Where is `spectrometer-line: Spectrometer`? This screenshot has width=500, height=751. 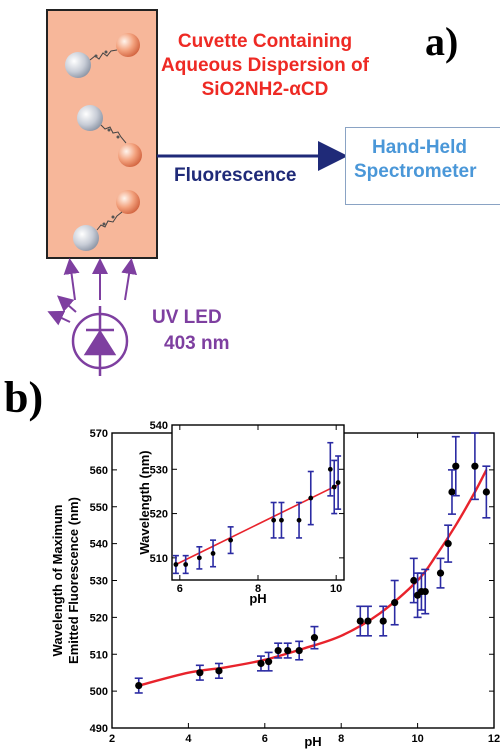 spectrometer-line: Spectrometer is located at coordinates (415, 171).